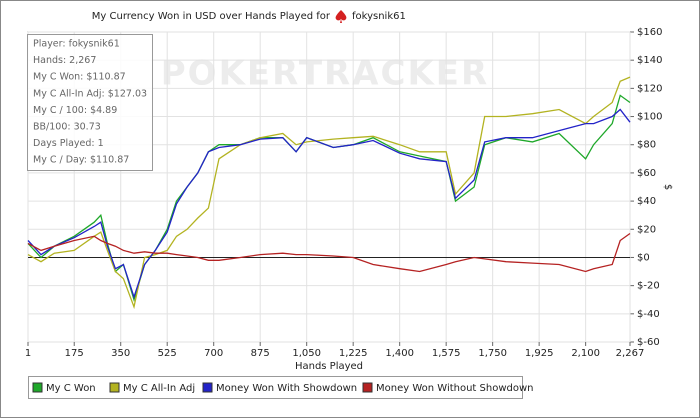 Image resolution: width=700 pixels, height=418 pixels. I want to click on legend-label: My C All-In Adj, so click(159, 388).